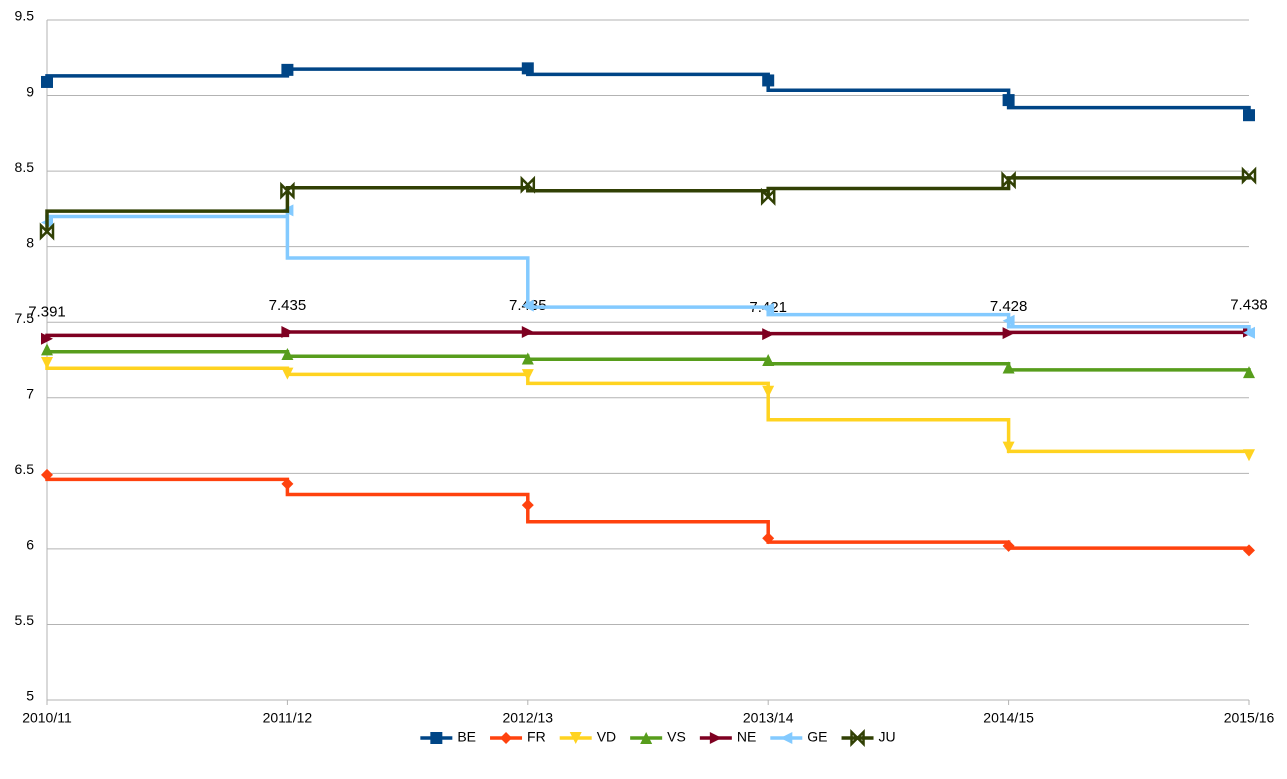 The height and width of the screenshot is (779, 1287). I want to click on x-tick-label: 2010/11, so click(47, 718).